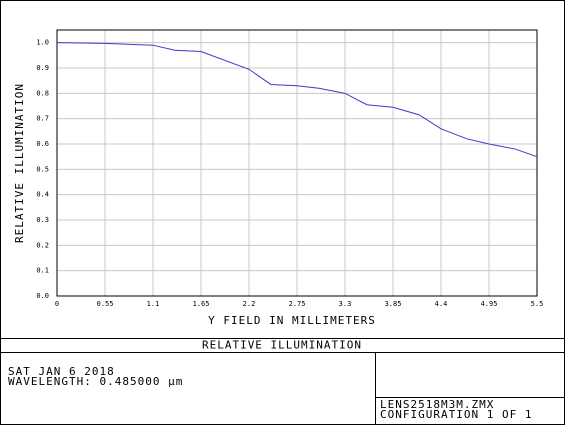 This screenshot has height=425, width=565. I want to click on x-tick-label: 1.1, so click(153, 304).